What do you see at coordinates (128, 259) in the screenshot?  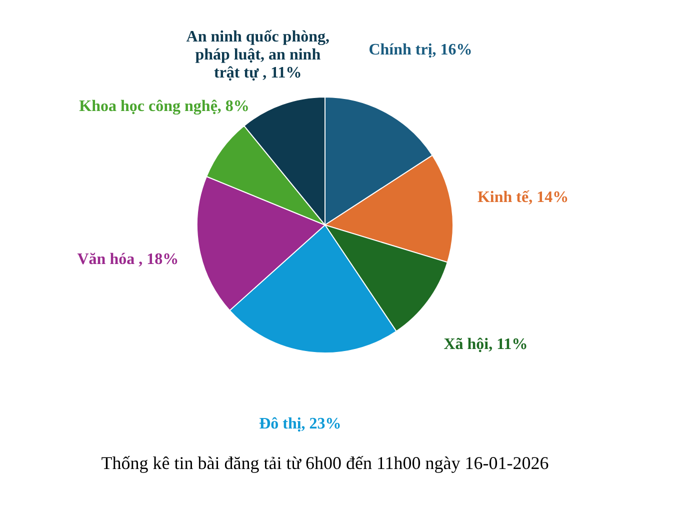 I see `slice-label: Văn hóa , 18%` at bounding box center [128, 259].